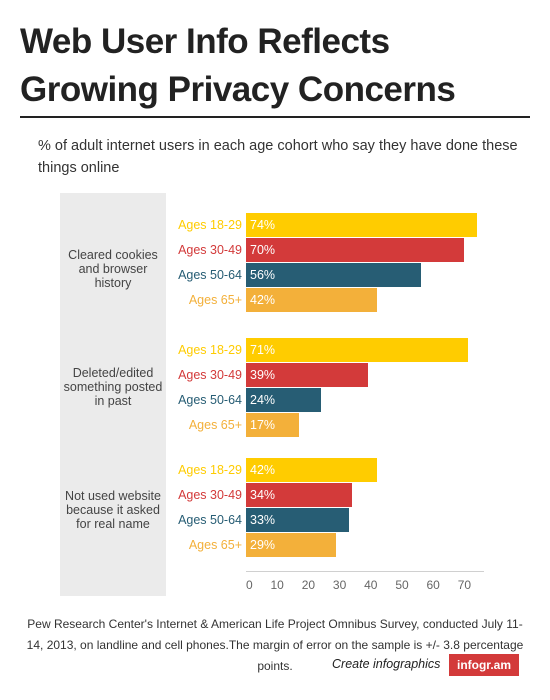  Describe the element at coordinates (263, 350) in the screenshot. I see `bar-value-label: 71%` at that location.